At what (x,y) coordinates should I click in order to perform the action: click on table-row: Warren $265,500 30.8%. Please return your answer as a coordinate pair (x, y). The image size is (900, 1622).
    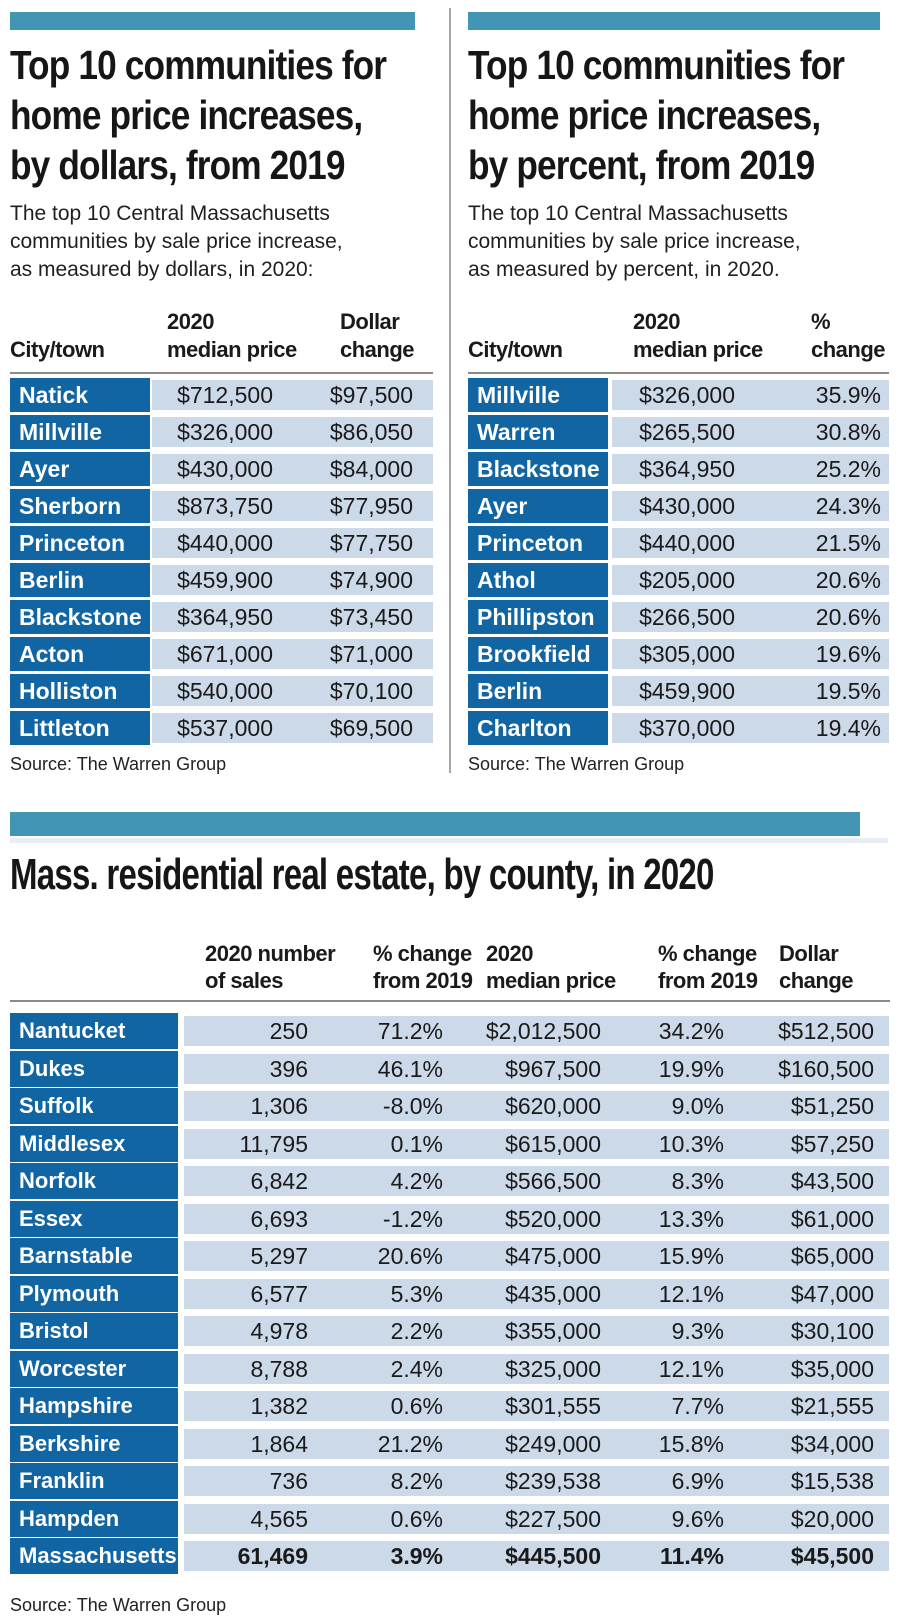
    Looking at the image, I should click on (678, 432).